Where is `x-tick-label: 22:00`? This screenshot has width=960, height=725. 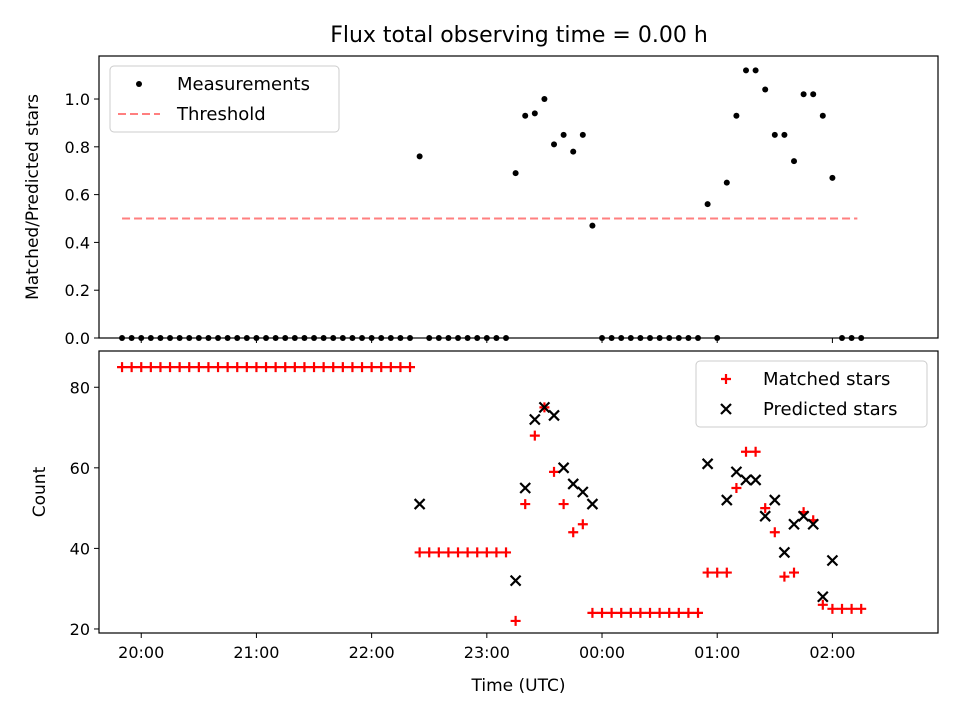 x-tick-label: 22:00 is located at coordinates (372, 652).